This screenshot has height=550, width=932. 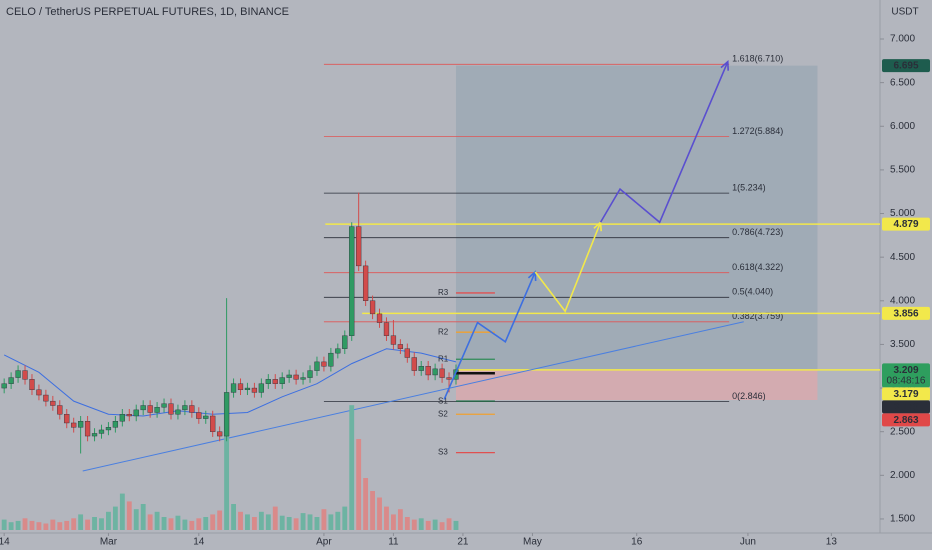 I want to click on x-tick-label: 21, so click(x=463, y=542).